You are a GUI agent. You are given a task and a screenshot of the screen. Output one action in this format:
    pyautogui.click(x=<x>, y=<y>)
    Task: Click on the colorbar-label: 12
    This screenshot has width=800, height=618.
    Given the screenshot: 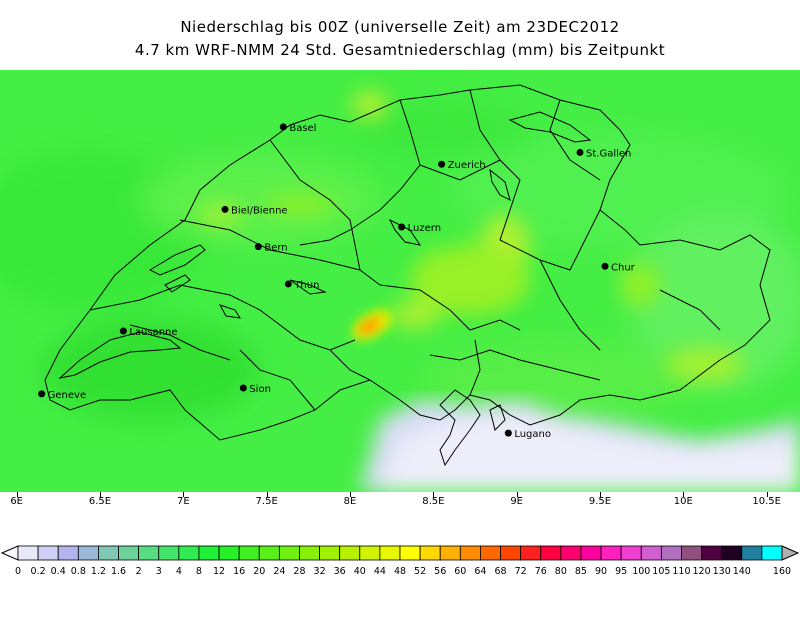 What is the action you would take?
    pyautogui.click(x=219, y=571)
    